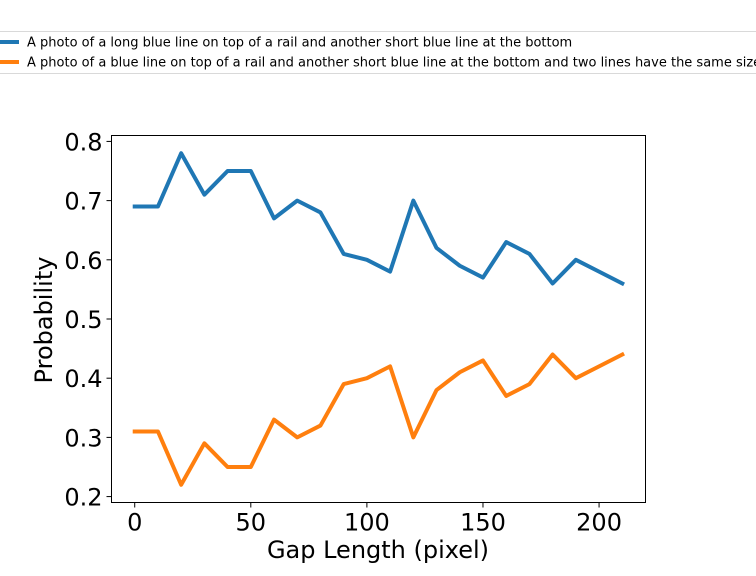 This screenshot has height=576, width=756. I want to click on x-axis-ticks: 0 50 100 150 200, so click(374, 519).